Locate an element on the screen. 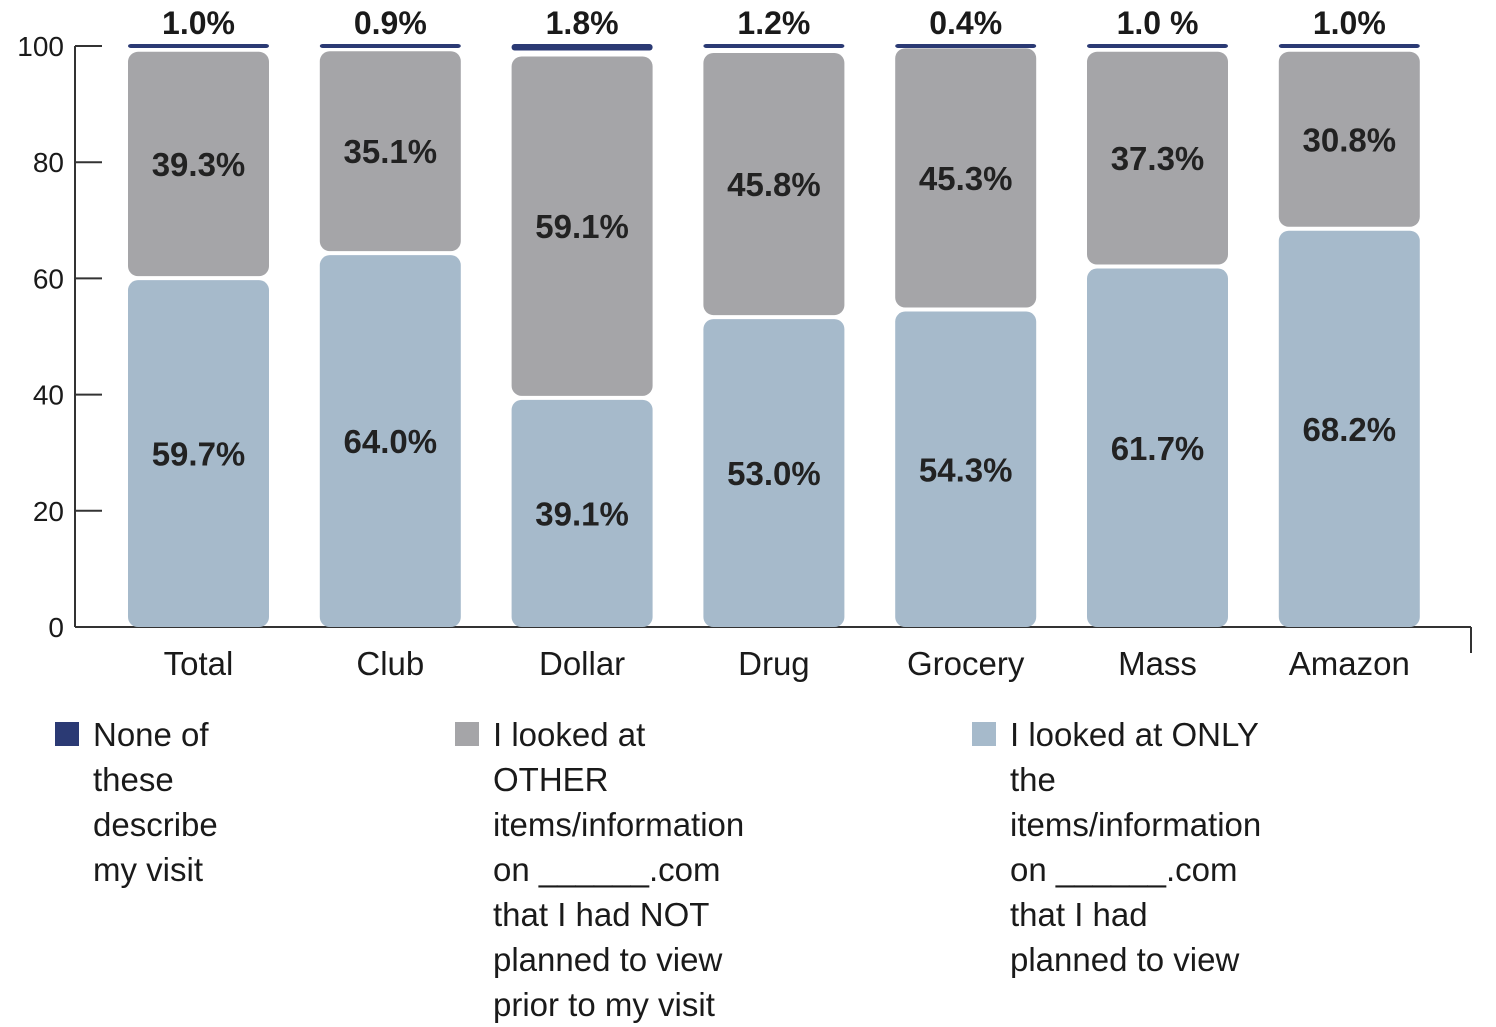 The height and width of the screenshot is (1027, 1496). data-label-only: 59.7% is located at coordinates (199, 454).